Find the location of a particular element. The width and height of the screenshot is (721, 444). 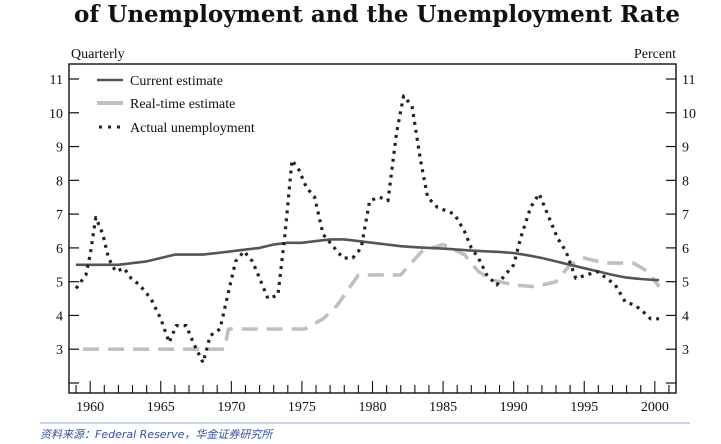

right-unit-label: Percent is located at coordinates (655, 54).